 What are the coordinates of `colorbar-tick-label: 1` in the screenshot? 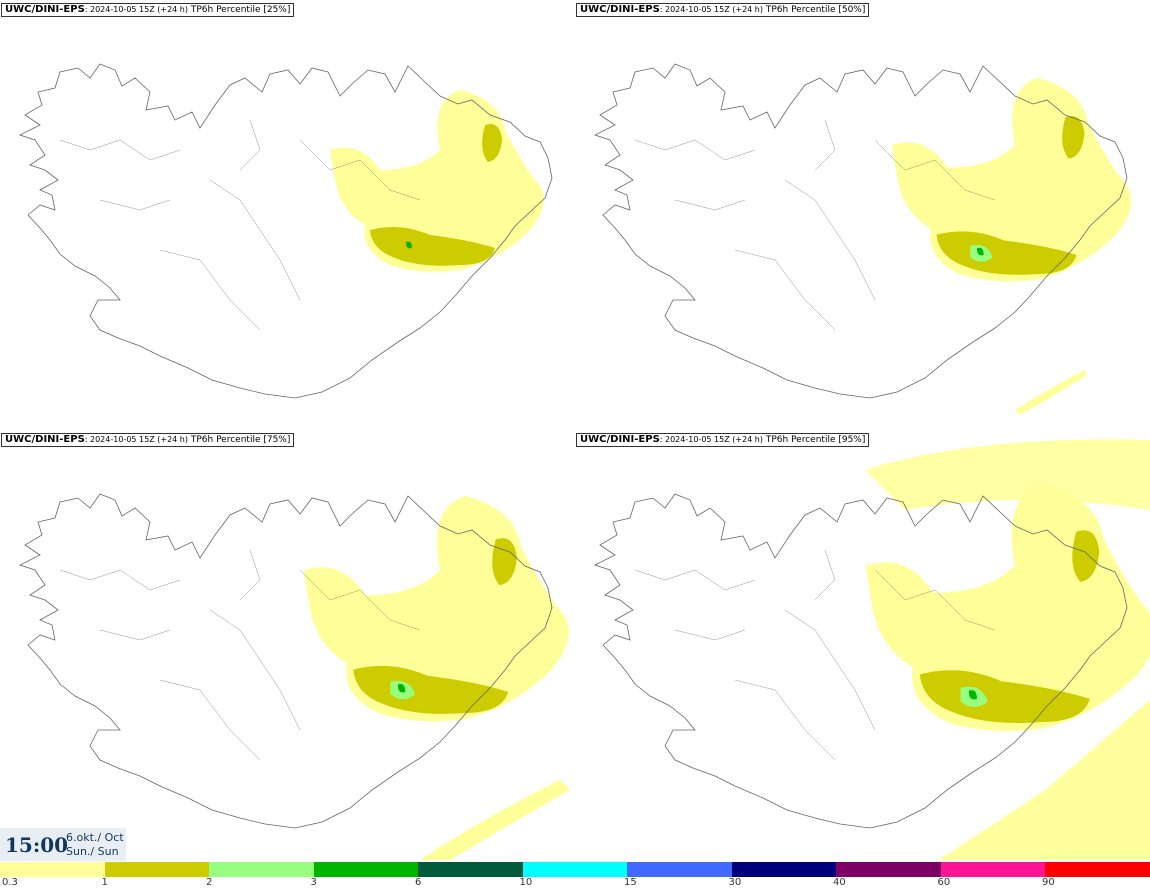 It's located at (104, 882).